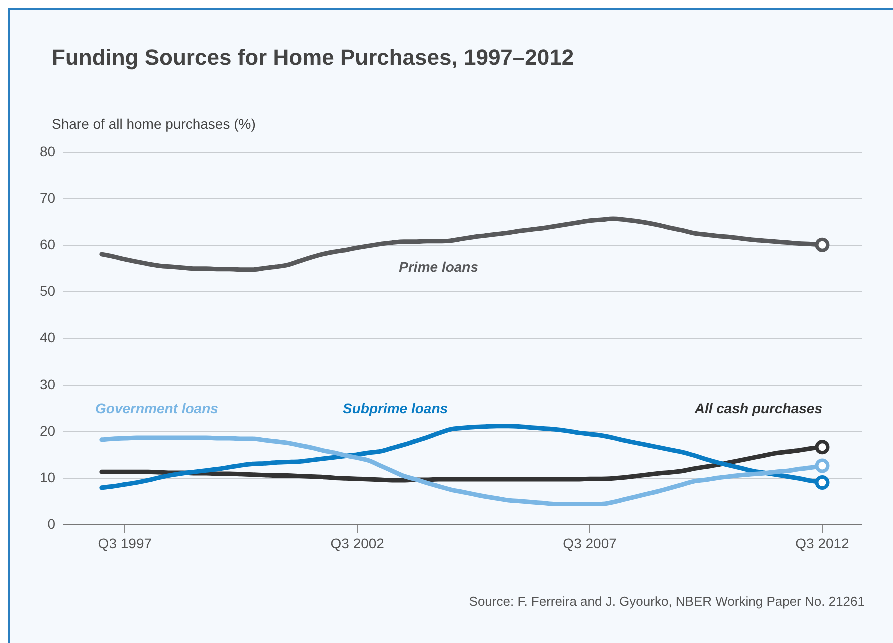 The height and width of the screenshot is (643, 893). I want to click on chart-title: Funding Sources for Home Purchases, 1997–2012, so click(313, 58).